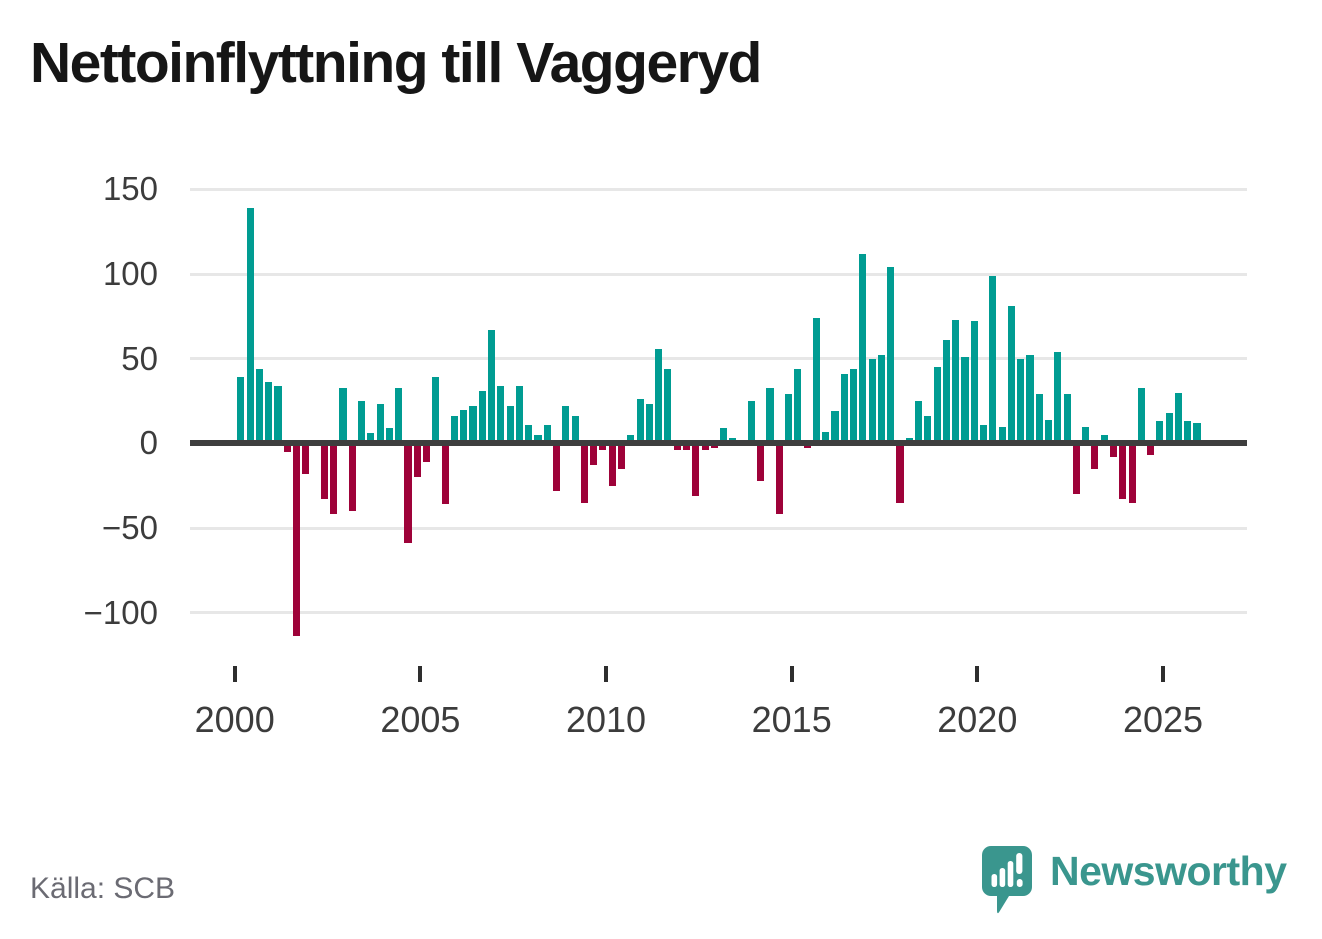  I want to click on bar-2018q3, so click(928, 430).